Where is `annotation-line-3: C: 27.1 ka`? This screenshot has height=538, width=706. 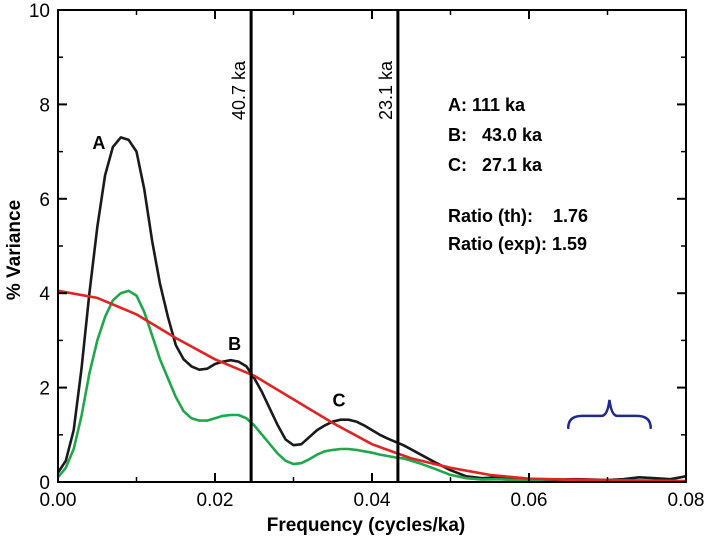 annotation-line-3: C: 27.1 ka is located at coordinates (495, 165).